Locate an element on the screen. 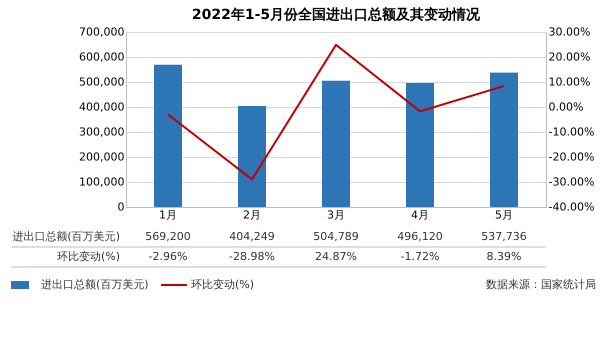 The height and width of the screenshot is (338, 609). y-tick-label: 0 is located at coordinates (121, 207).